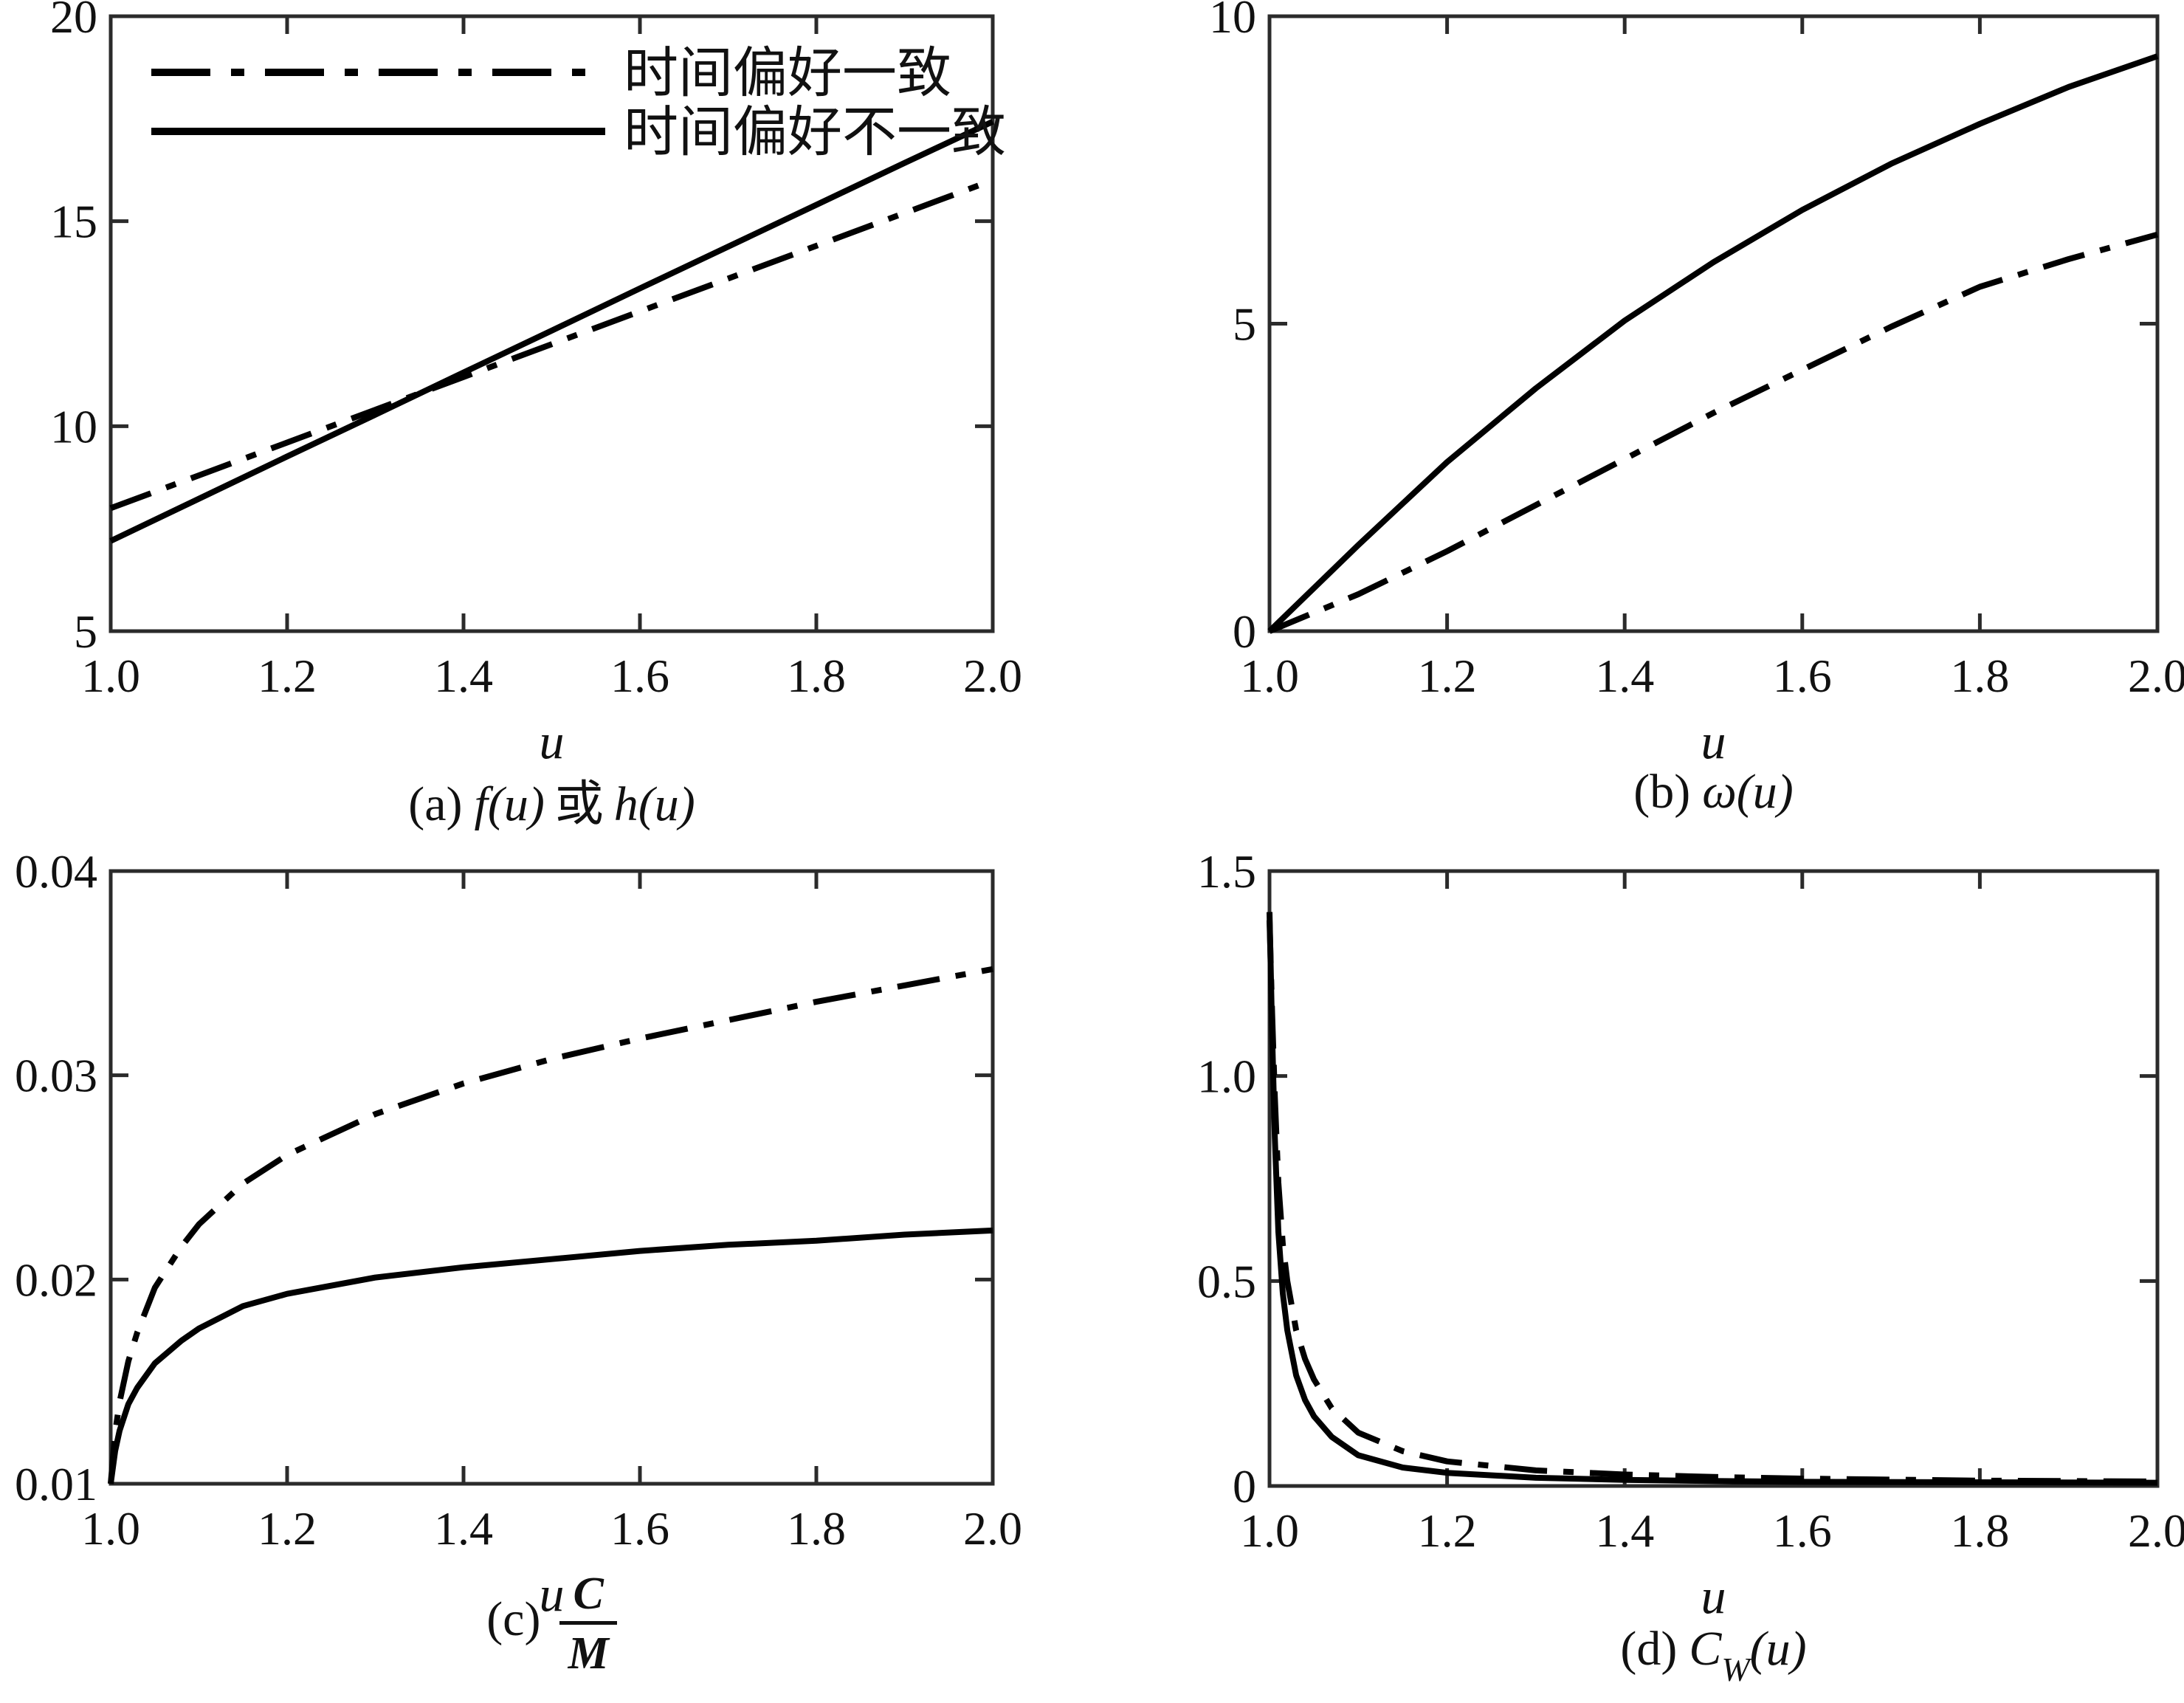  What do you see at coordinates (1778, 1649) in the screenshot?
I see `caption-d-arg: (u)` at bounding box center [1778, 1649].